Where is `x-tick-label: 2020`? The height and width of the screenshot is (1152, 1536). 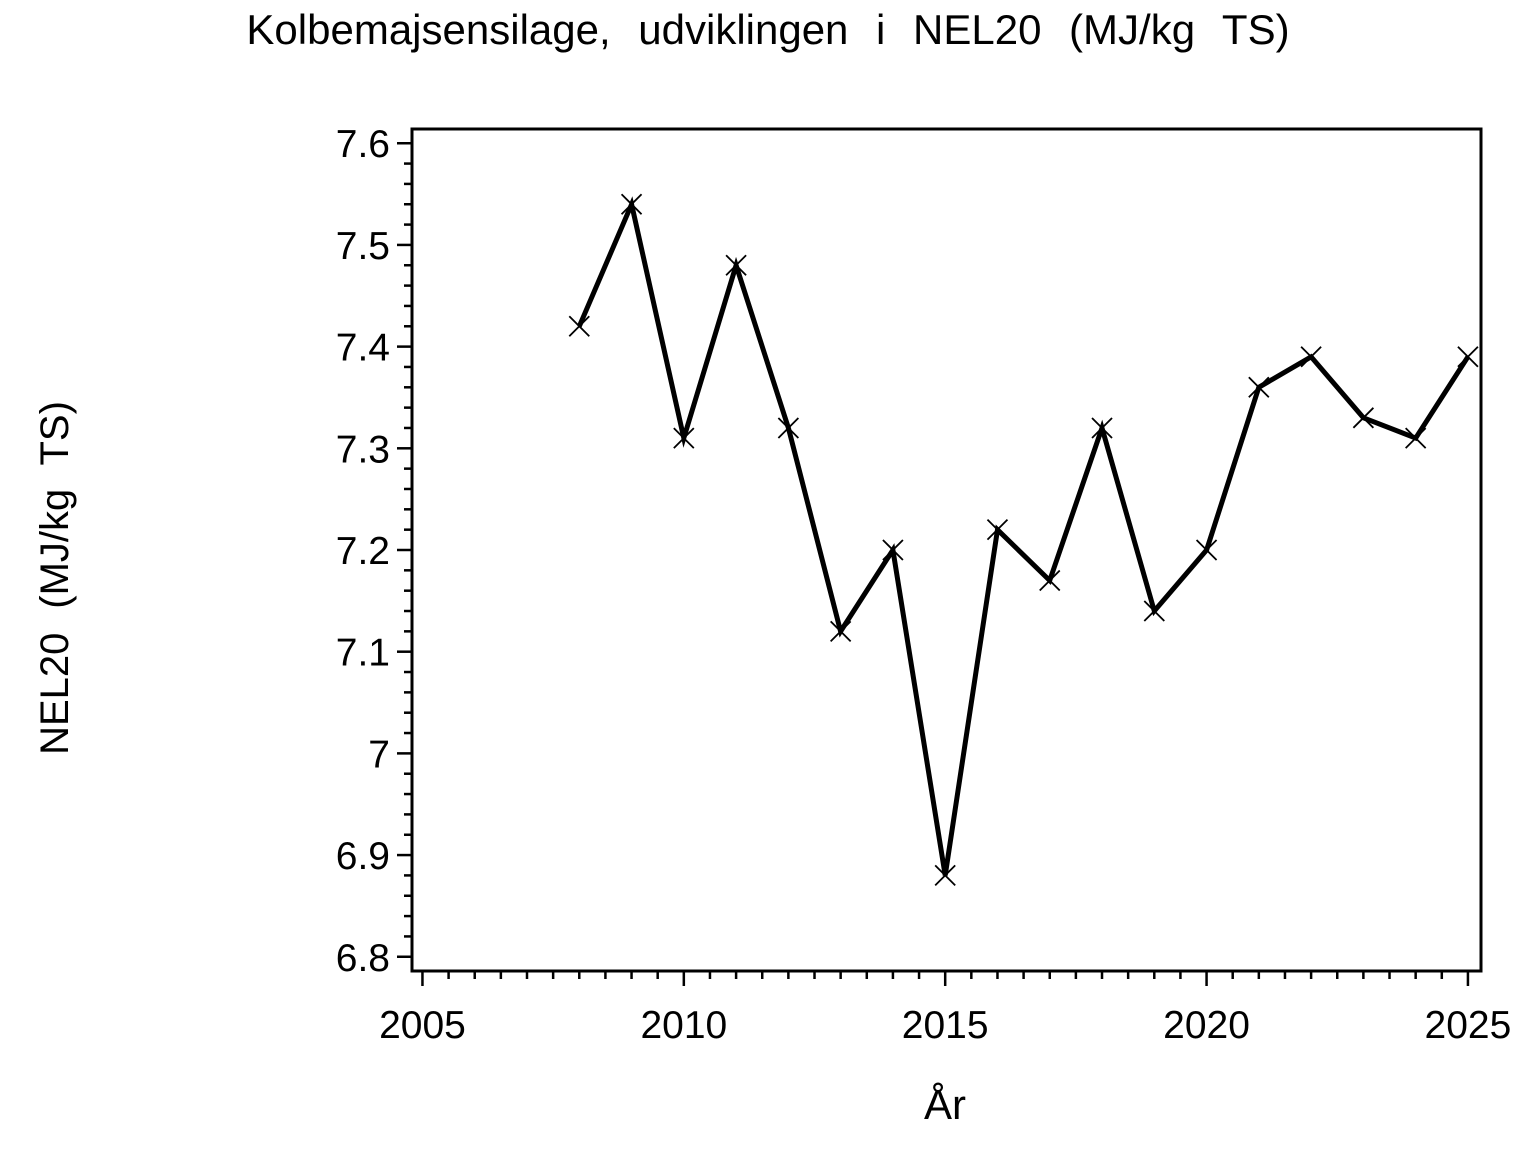 x-tick-label: 2020 is located at coordinates (1206, 1025).